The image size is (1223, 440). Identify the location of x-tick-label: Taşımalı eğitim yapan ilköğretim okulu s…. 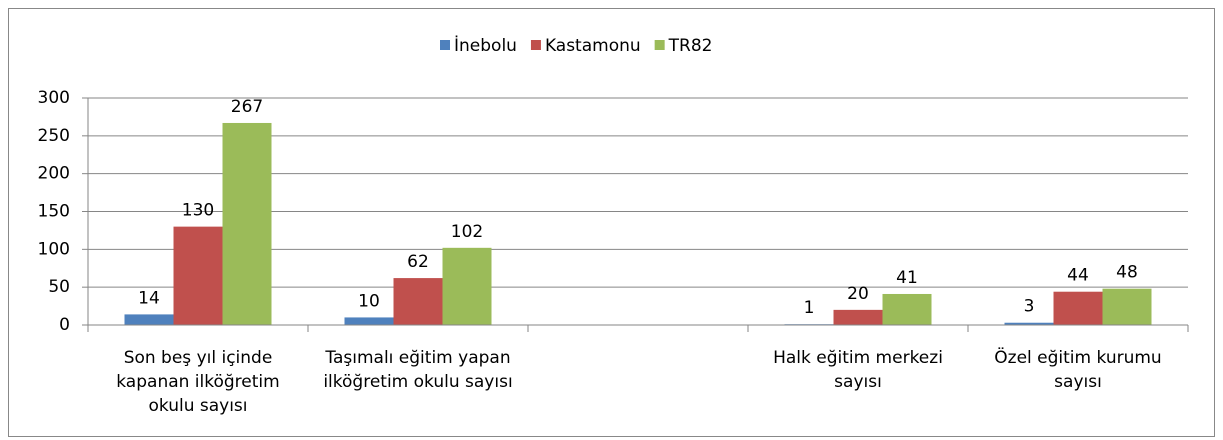
(418, 370).